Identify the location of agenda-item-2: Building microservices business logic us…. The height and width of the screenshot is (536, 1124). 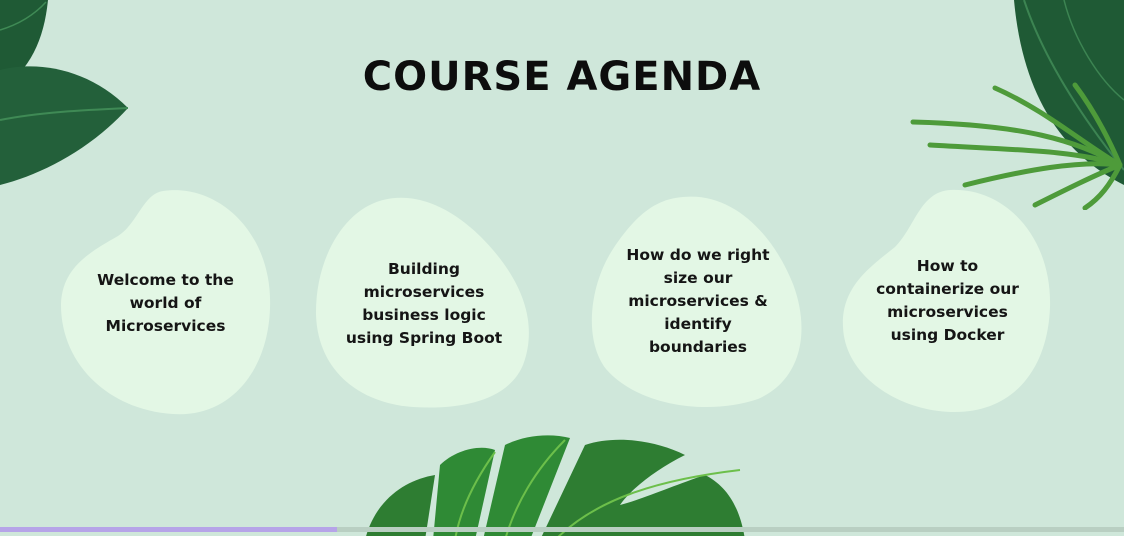
(424, 304).